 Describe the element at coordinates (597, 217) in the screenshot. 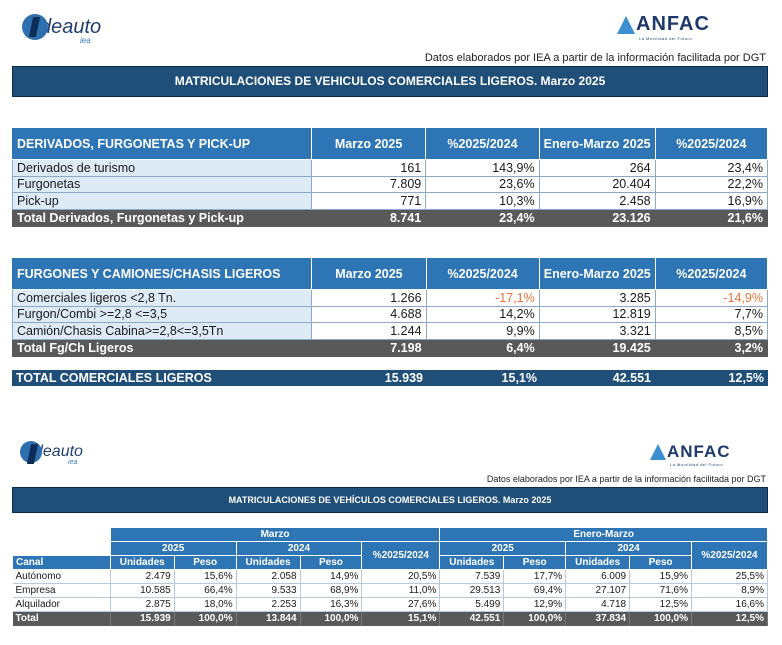

I see `cell: 23.126` at that location.